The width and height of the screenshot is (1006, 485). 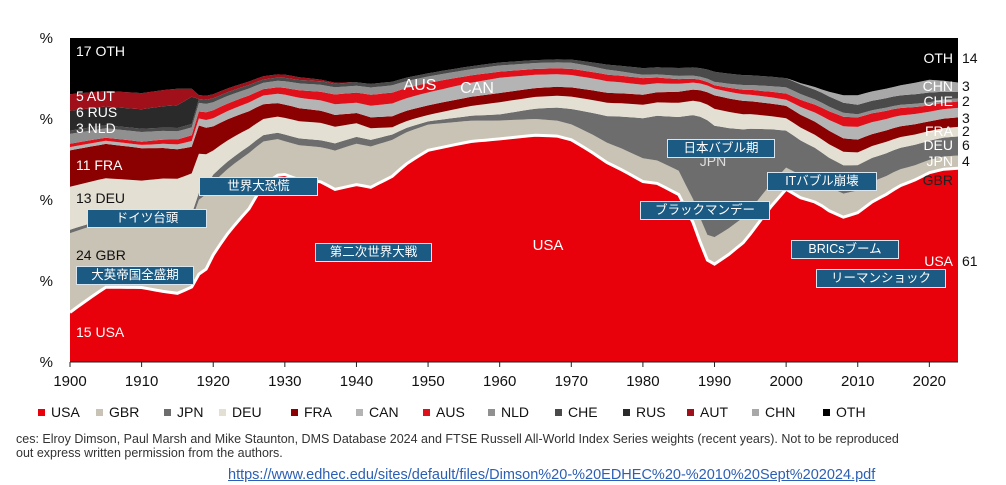 What do you see at coordinates (642, 381) in the screenshot?
I see `x-tick-label-1980: 1980` at bounding box center [642, 381].